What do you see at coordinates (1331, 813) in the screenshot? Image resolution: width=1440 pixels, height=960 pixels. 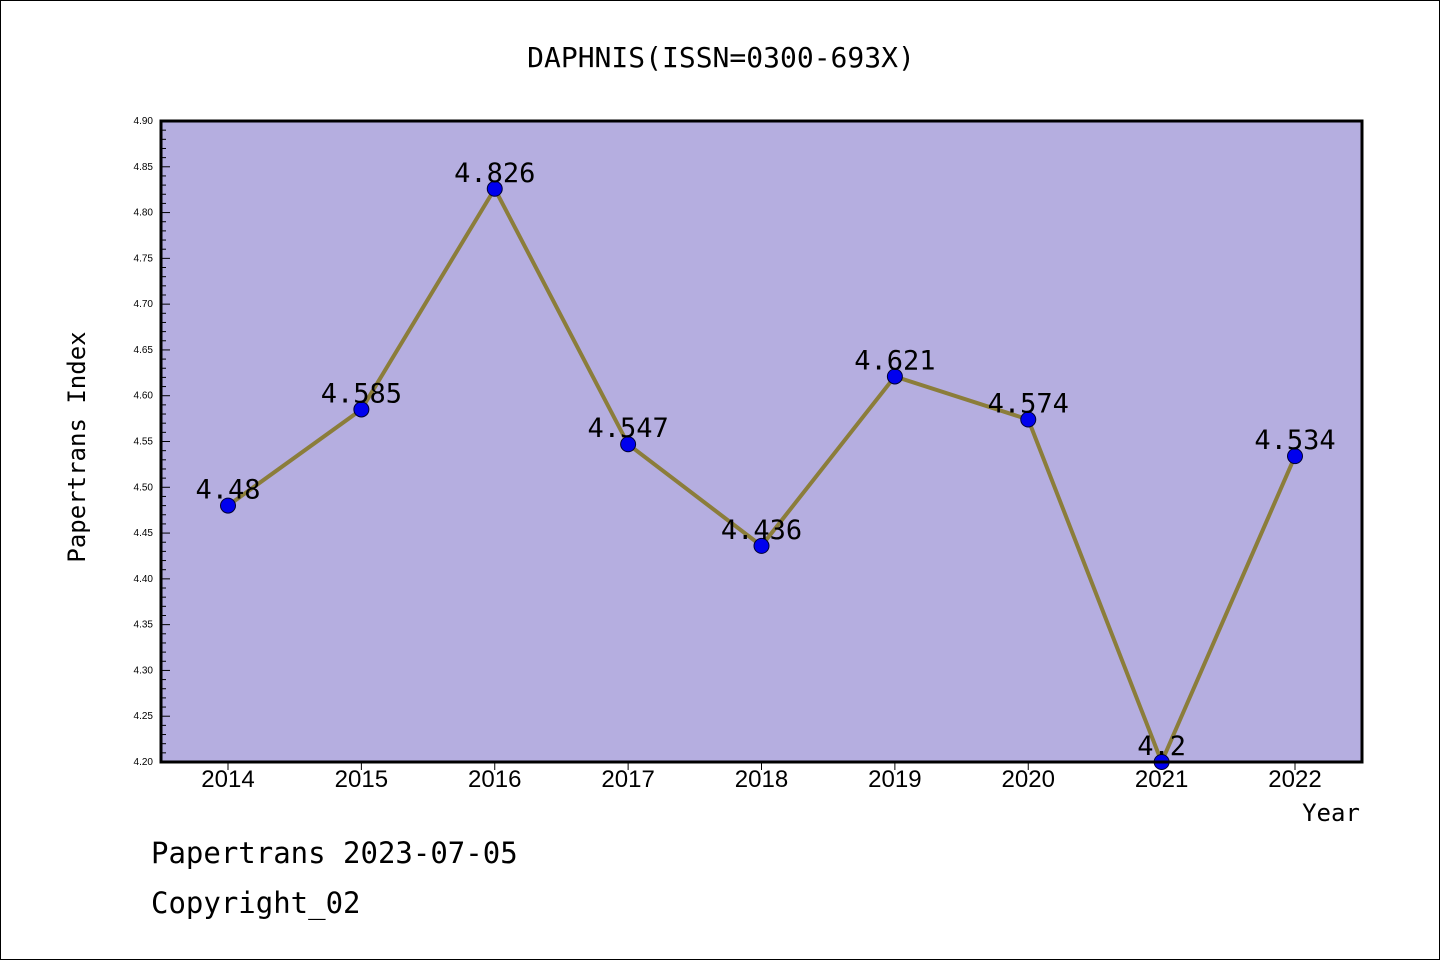 I see `x-axis-label: Year` at bounding box center [1331, 813].